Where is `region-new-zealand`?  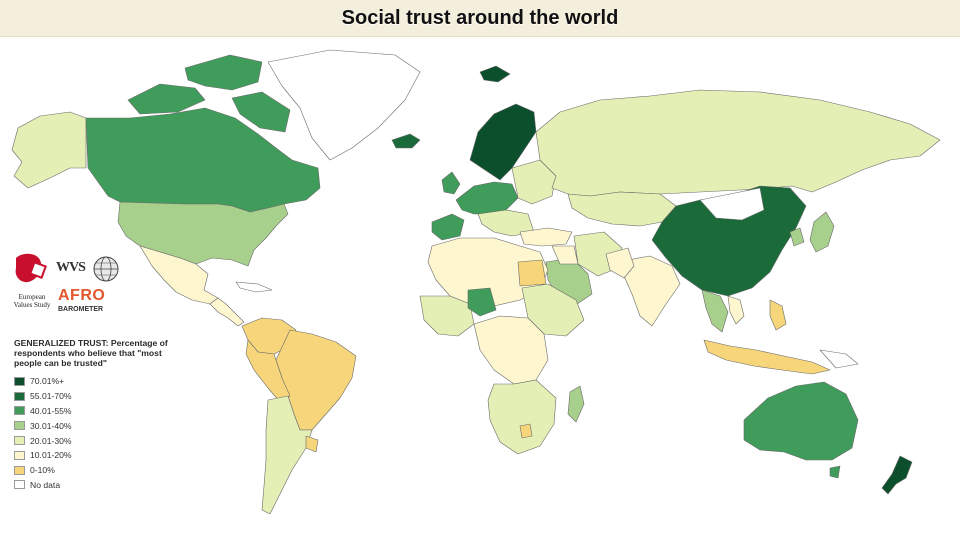 region-new-zealand is located at coordinates (897, 475).